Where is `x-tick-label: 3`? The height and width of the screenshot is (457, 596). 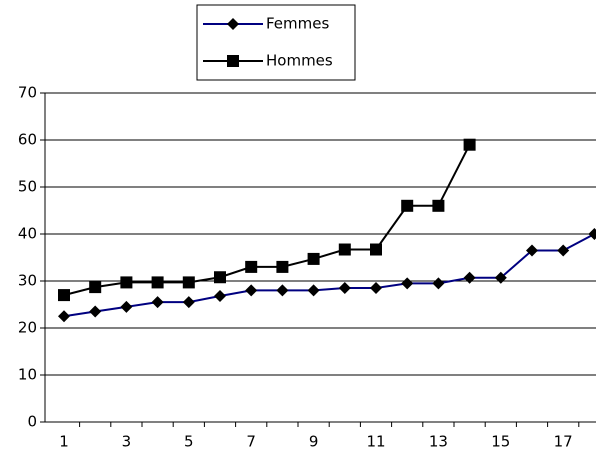
x-tick-label: 3 is located at coordinates (127, 442).